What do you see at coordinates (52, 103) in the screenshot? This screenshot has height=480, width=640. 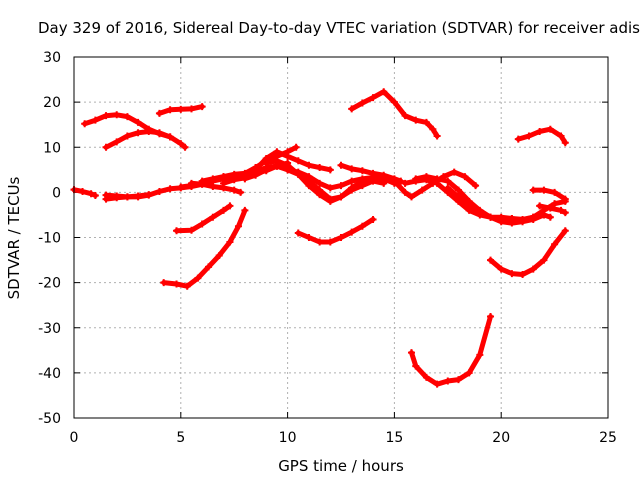 I see `y-tick-label: 20` at bounding box center [52, 103].